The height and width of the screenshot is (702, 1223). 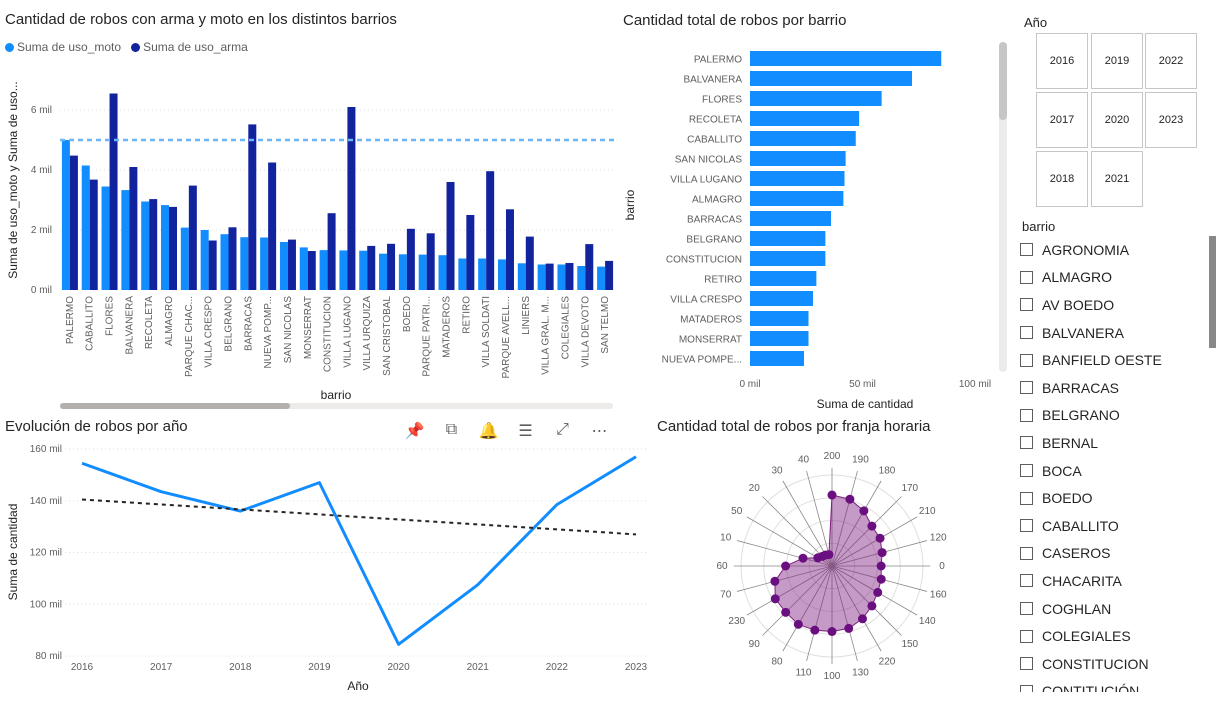 I want to click on y-tick-label: 2 mil, so click(x=41, y=230).